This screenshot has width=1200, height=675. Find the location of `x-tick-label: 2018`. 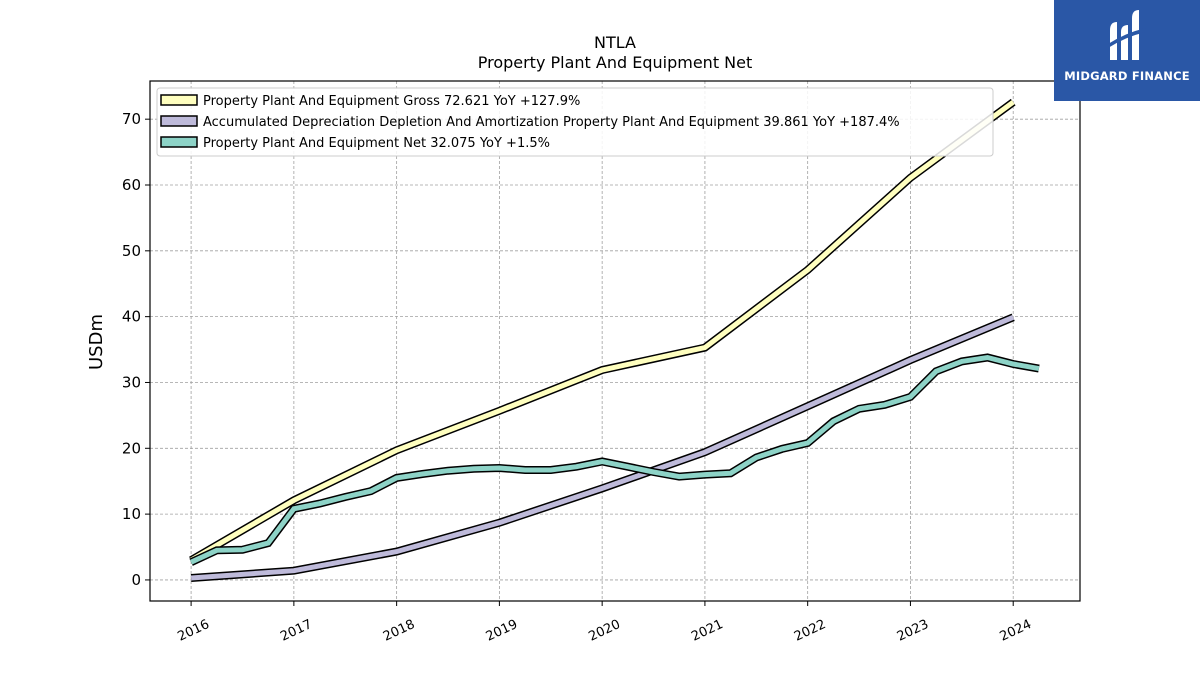

x-tick-label: 2018 is located at coordinates (399, 631).